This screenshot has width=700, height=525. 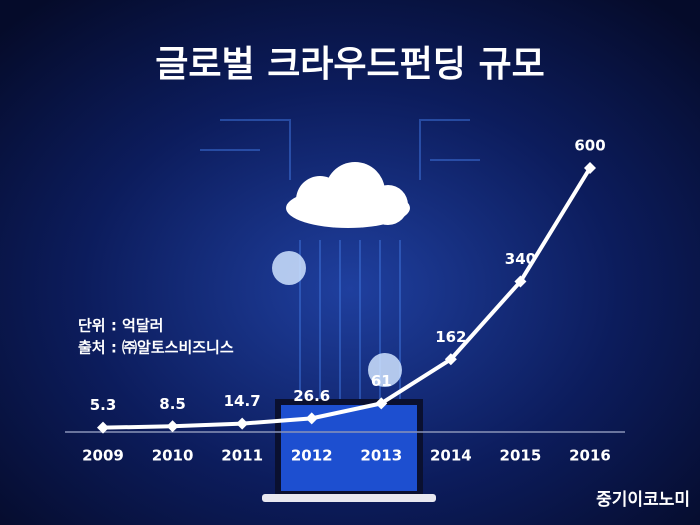 What do you see at coordinates (173, 456) in the screenshot?
I see `x-tick-label: 2010` at bounding box center [173, 456].